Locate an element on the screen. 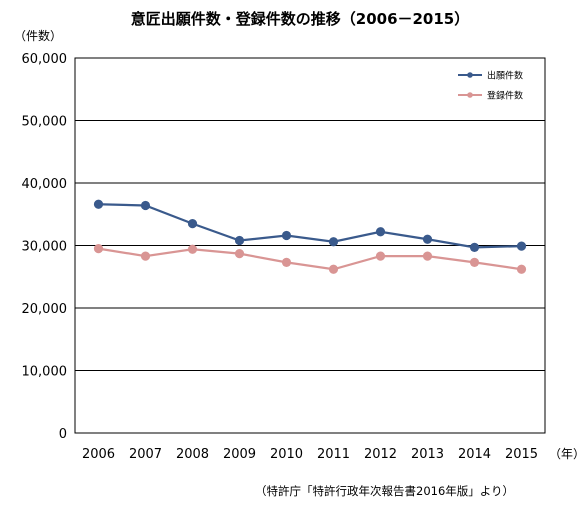  y-tick-labels: 0 10,000 20,000 30,000 40,000 50,000 60,000 is located at coordinates (45, 247).